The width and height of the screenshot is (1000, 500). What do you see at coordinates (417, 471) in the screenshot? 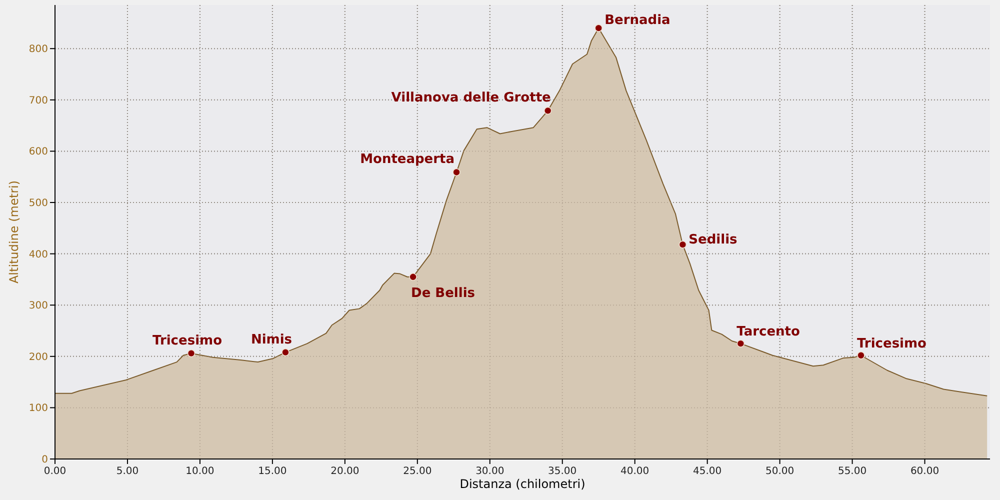
I see `x-tick-label: 25.00` at bounding box center [417, 471].